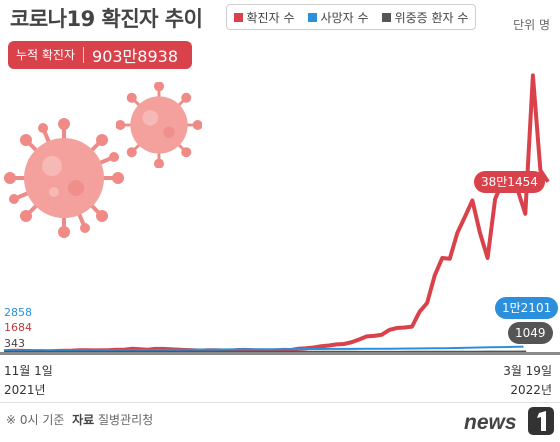  What do you see at coordinates (64, 178) in the screenshot?
I see `virus-illustration-large` at bounding box center [64, 178].